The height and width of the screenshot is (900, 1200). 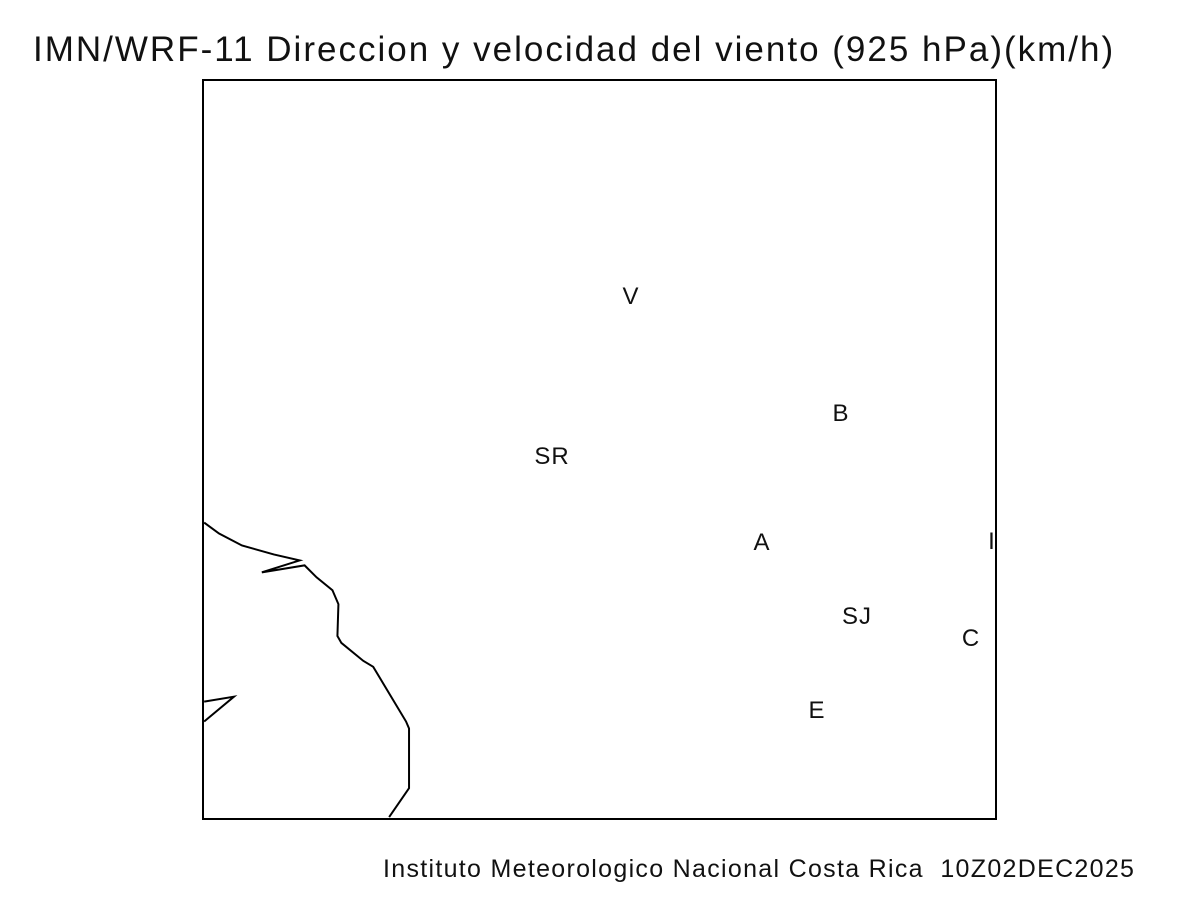 I want to click on coastline-svg, so click(x=307, y=669).